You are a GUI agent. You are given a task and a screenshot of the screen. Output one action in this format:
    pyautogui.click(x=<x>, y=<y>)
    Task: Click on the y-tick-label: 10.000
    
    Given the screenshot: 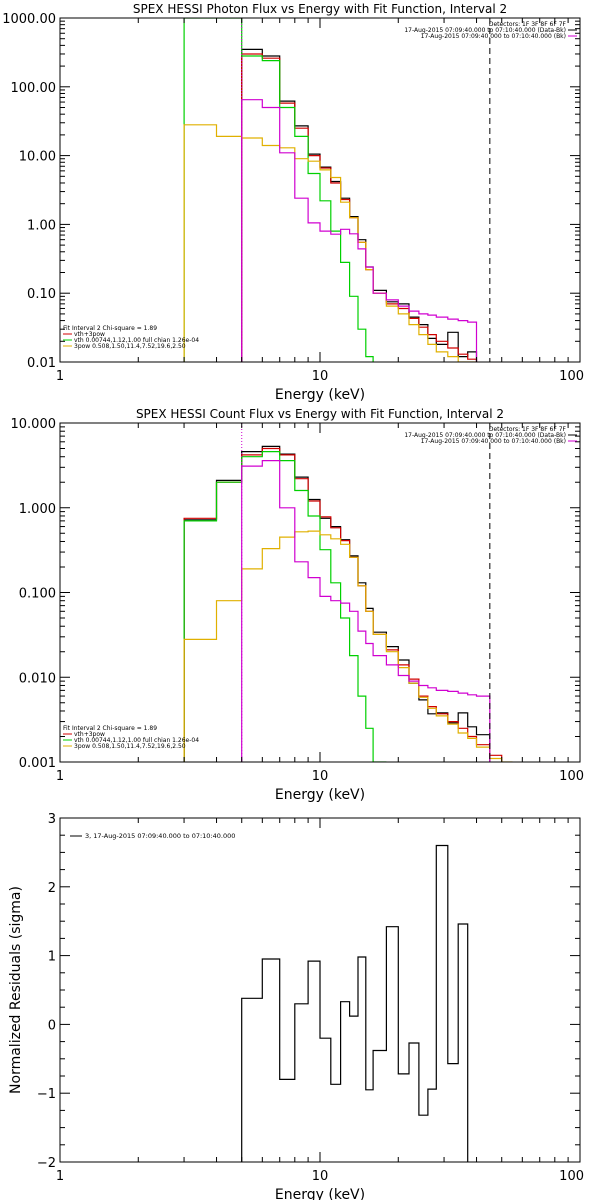 What is the action you would take?
    pyautogui.click(x=34, y=424)
    